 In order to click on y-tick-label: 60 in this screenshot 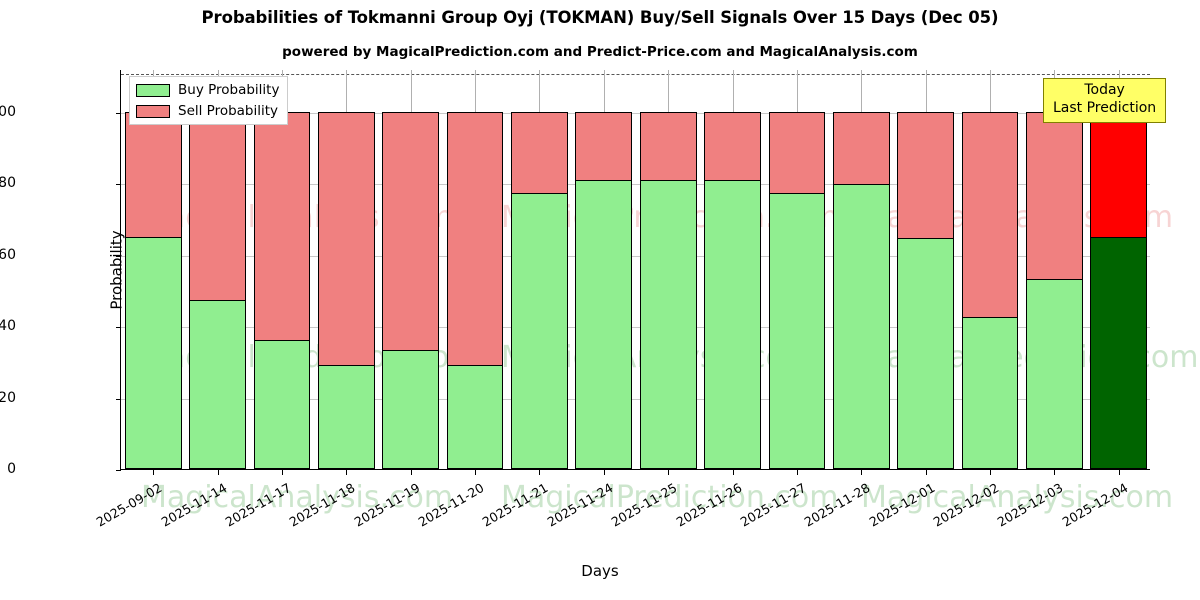, I will do `click(8, 254)`.